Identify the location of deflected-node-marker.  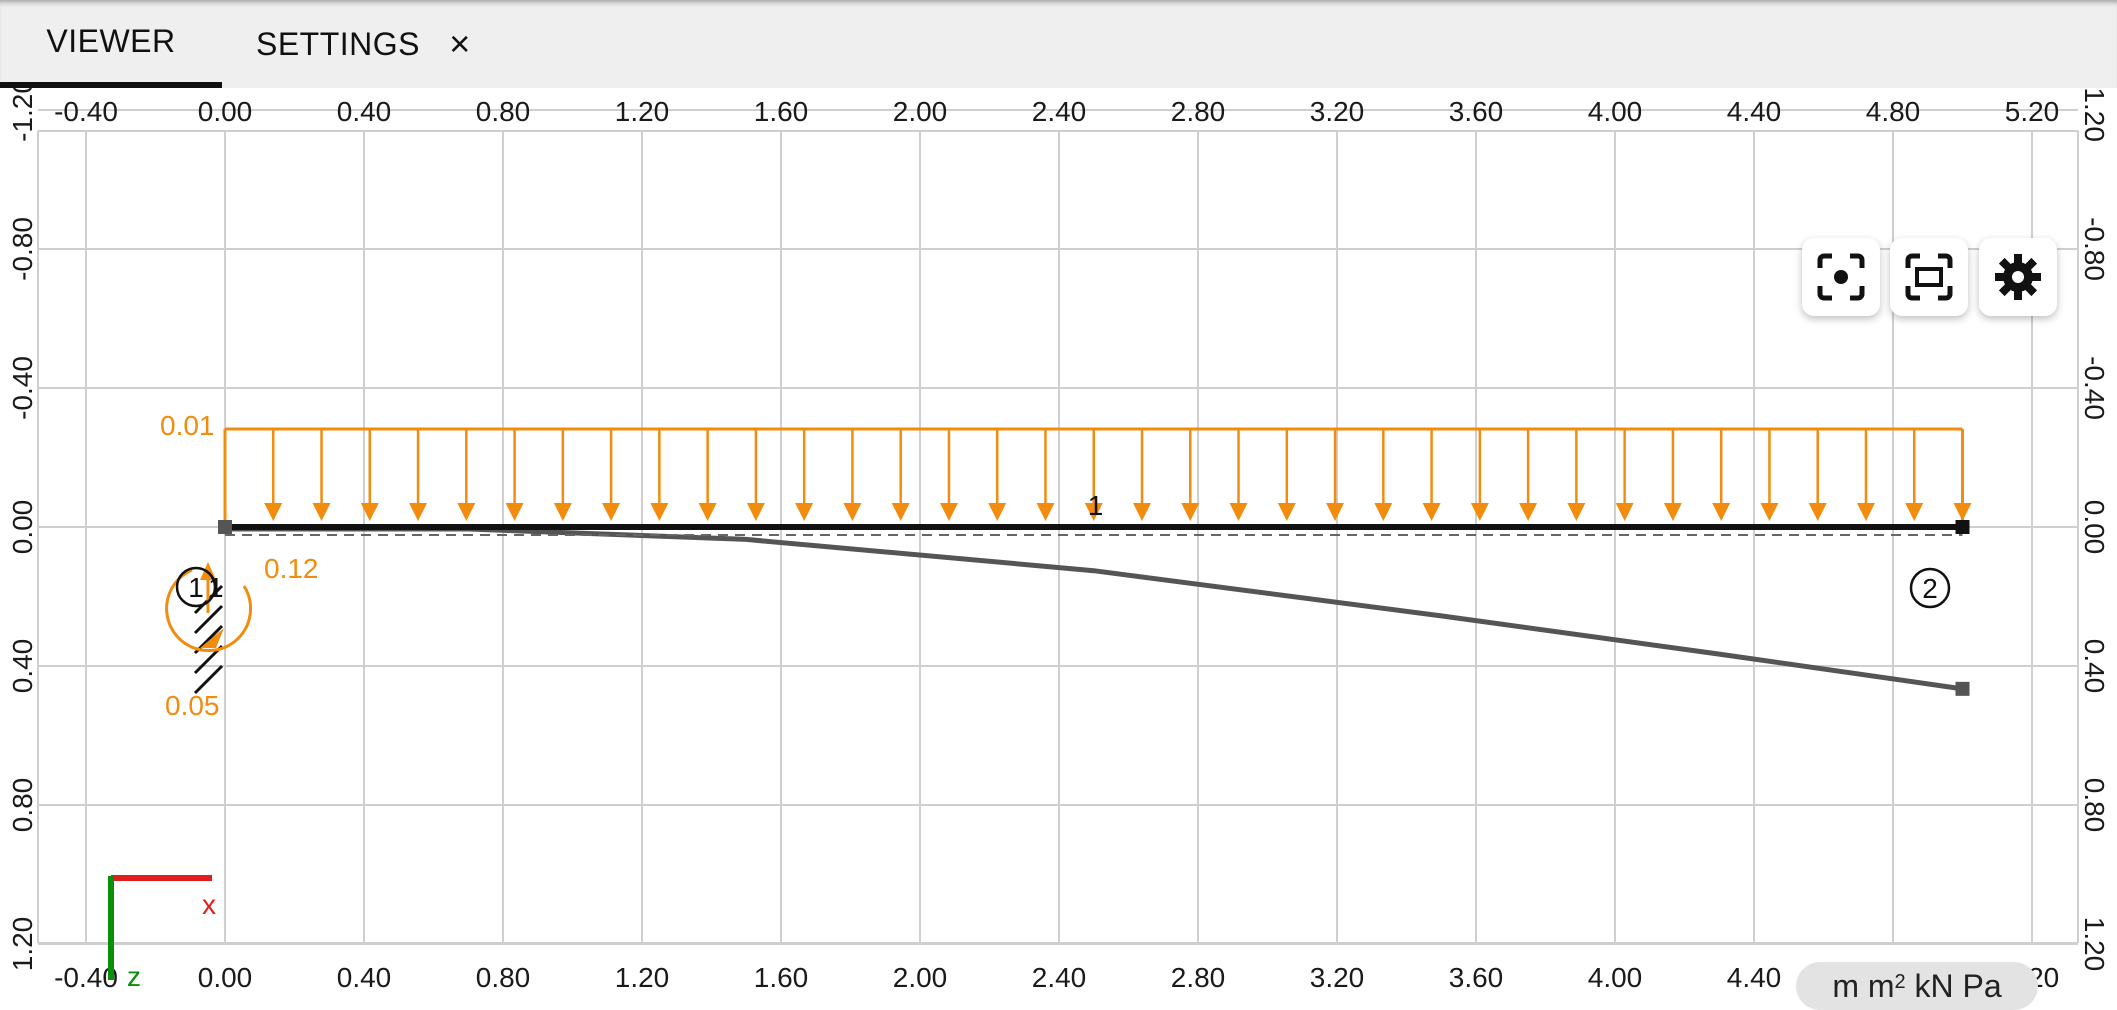
(1962, 688).